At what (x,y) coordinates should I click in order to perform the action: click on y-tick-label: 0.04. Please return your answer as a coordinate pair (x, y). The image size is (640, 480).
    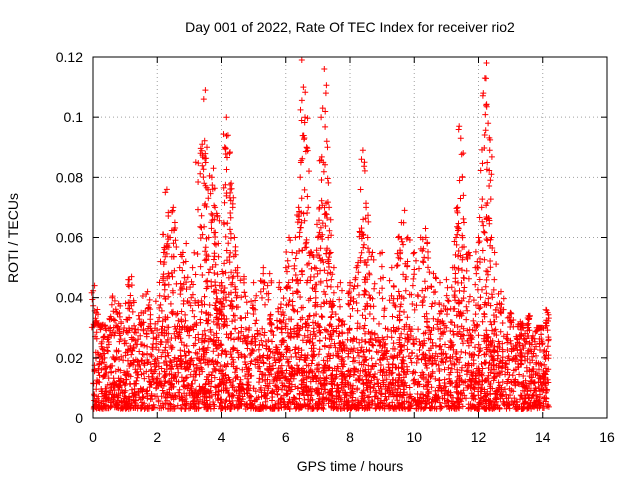
    Looking at the image, I should click on (69, 298).